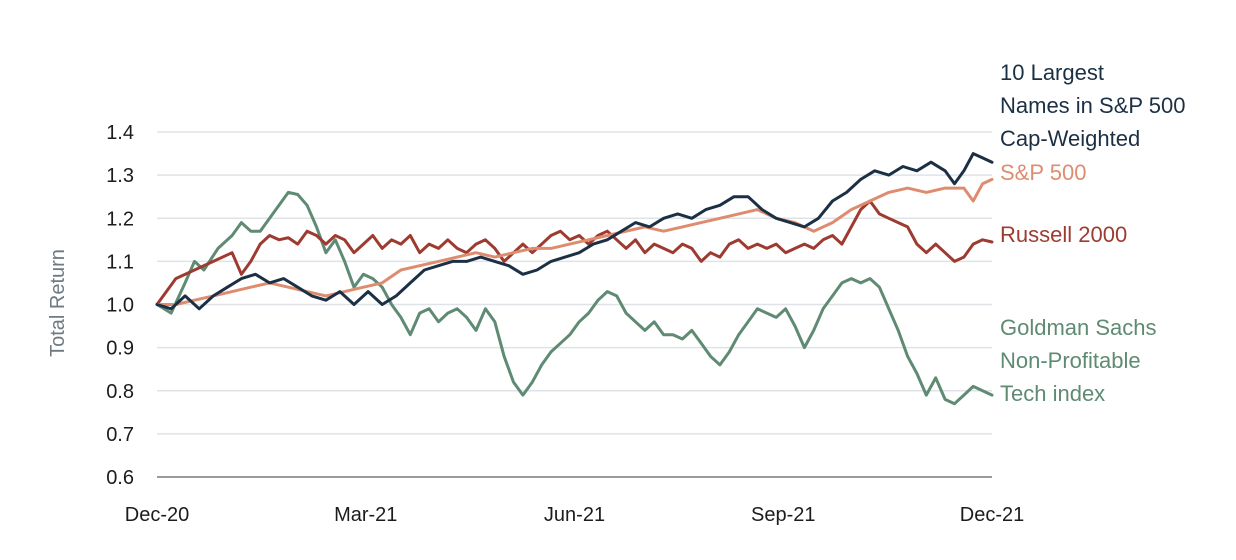 Image resolution: width=1236 pixels, height=560 pixels. What do you see at coordinates (120, 392) in the screenshot?
I see `y-tick-label: 0.8` at bounding box center [120, 392].